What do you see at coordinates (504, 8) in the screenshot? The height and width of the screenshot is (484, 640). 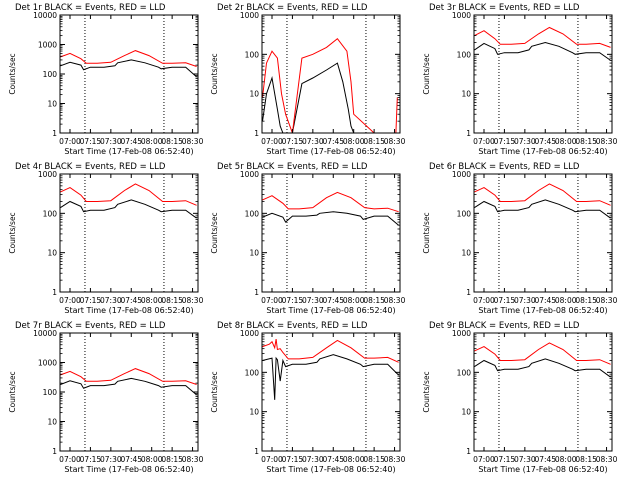 I see `chart-title: Det 3r BLACK = Events, RED = LLD` at bounding box center [504, 8].